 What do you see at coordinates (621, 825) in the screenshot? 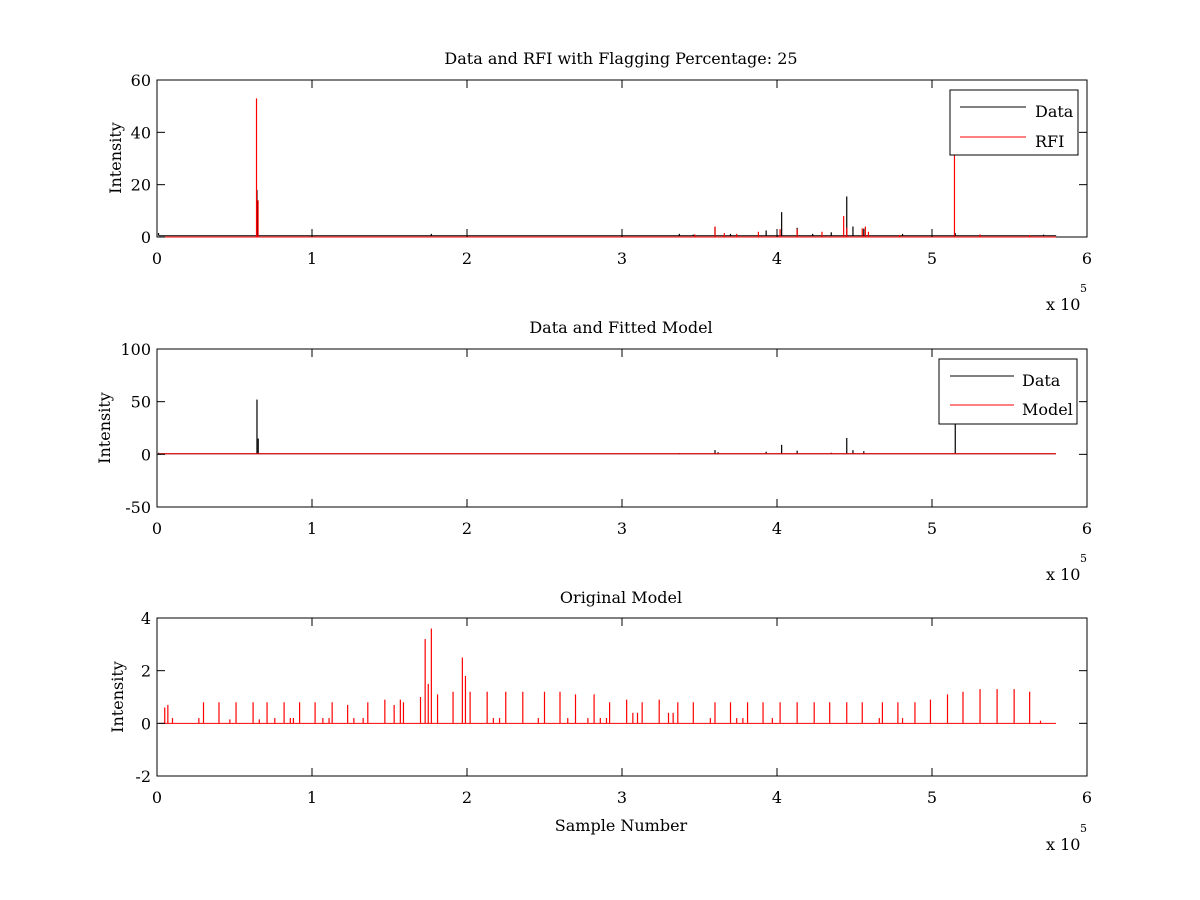
I see `subplot-3-xlabel: Sample Number` at bounding box center [621, 825].